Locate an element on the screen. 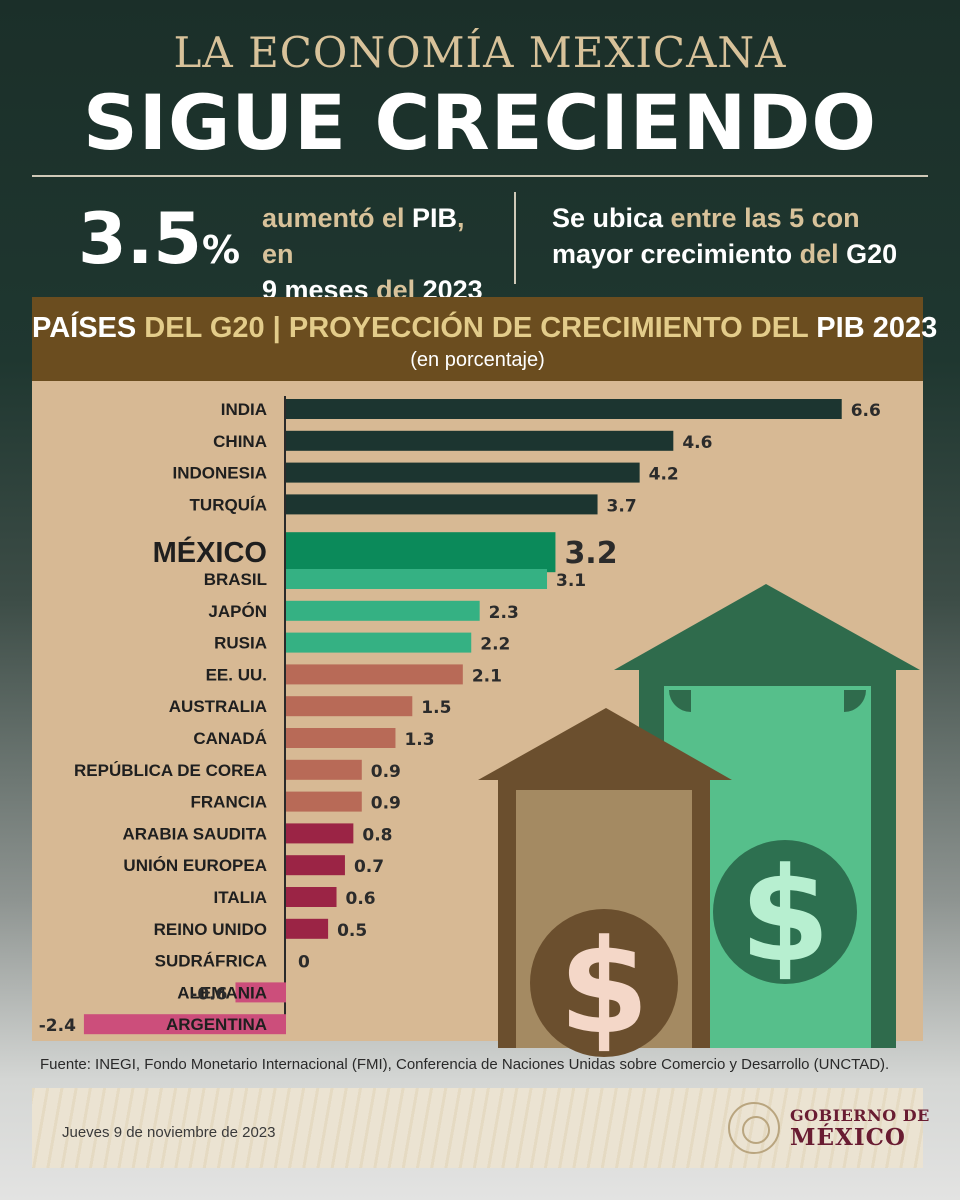 The width and height of the screenshot is (960, 1200). value-label: 3.2 is located at coordinates (590, 553).